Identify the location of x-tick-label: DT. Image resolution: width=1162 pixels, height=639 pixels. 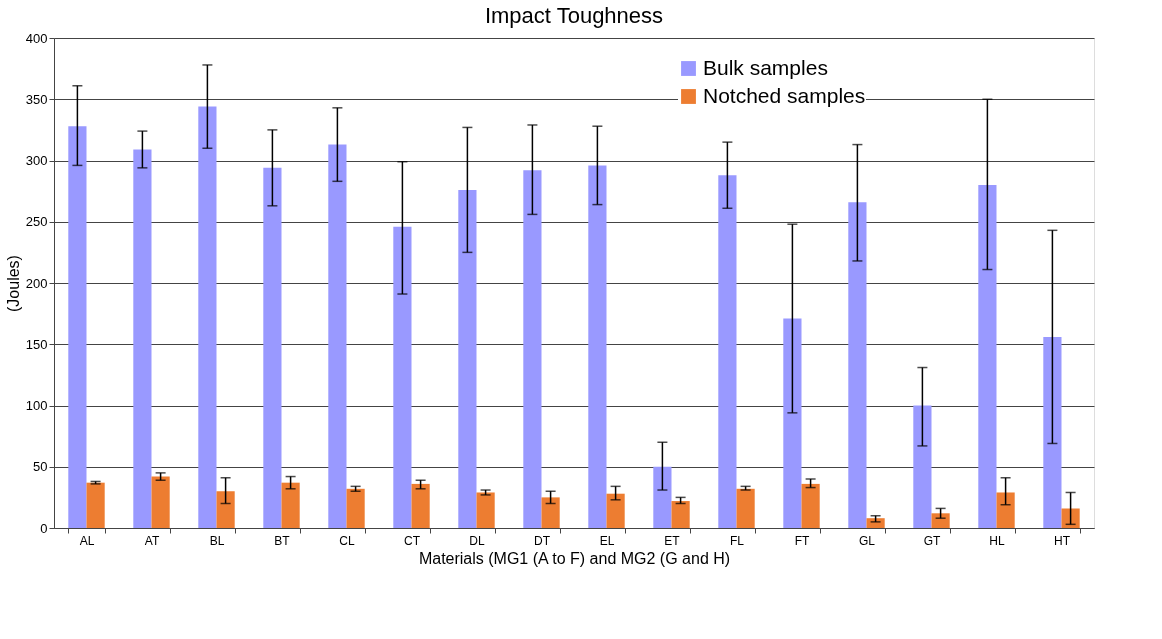
(542, 540).